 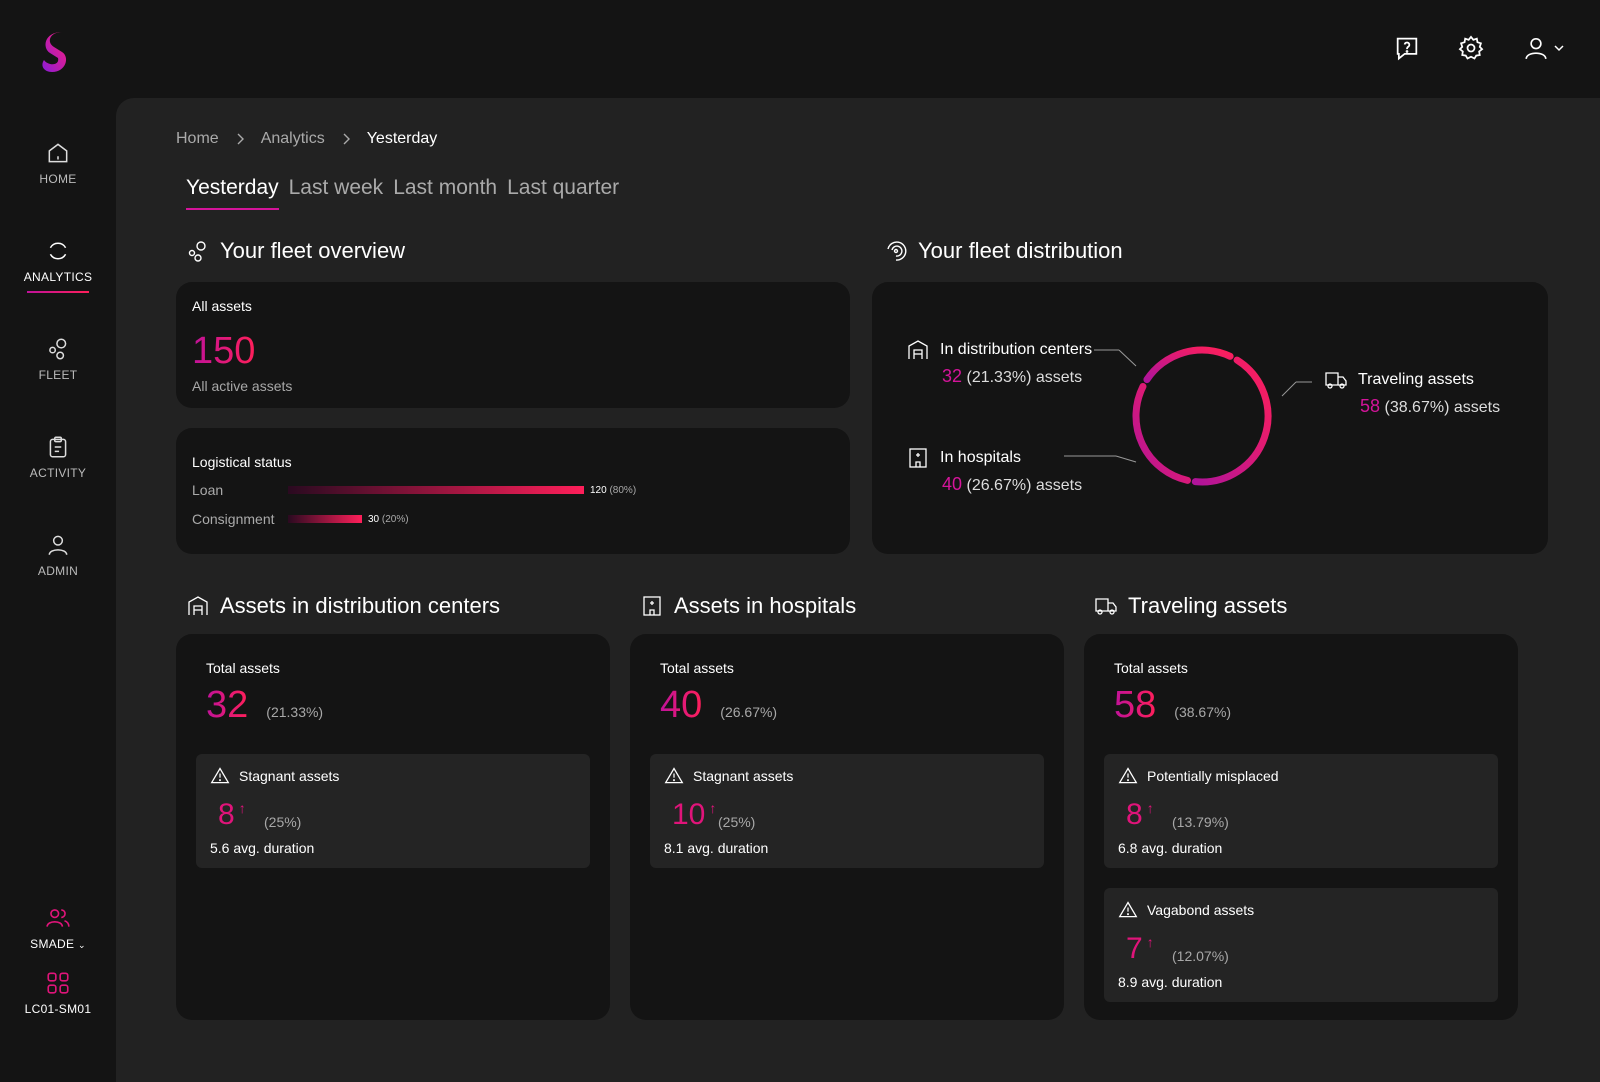 I want to click on sidebar-item-label: ADMIN, so click(x=58, y=571).